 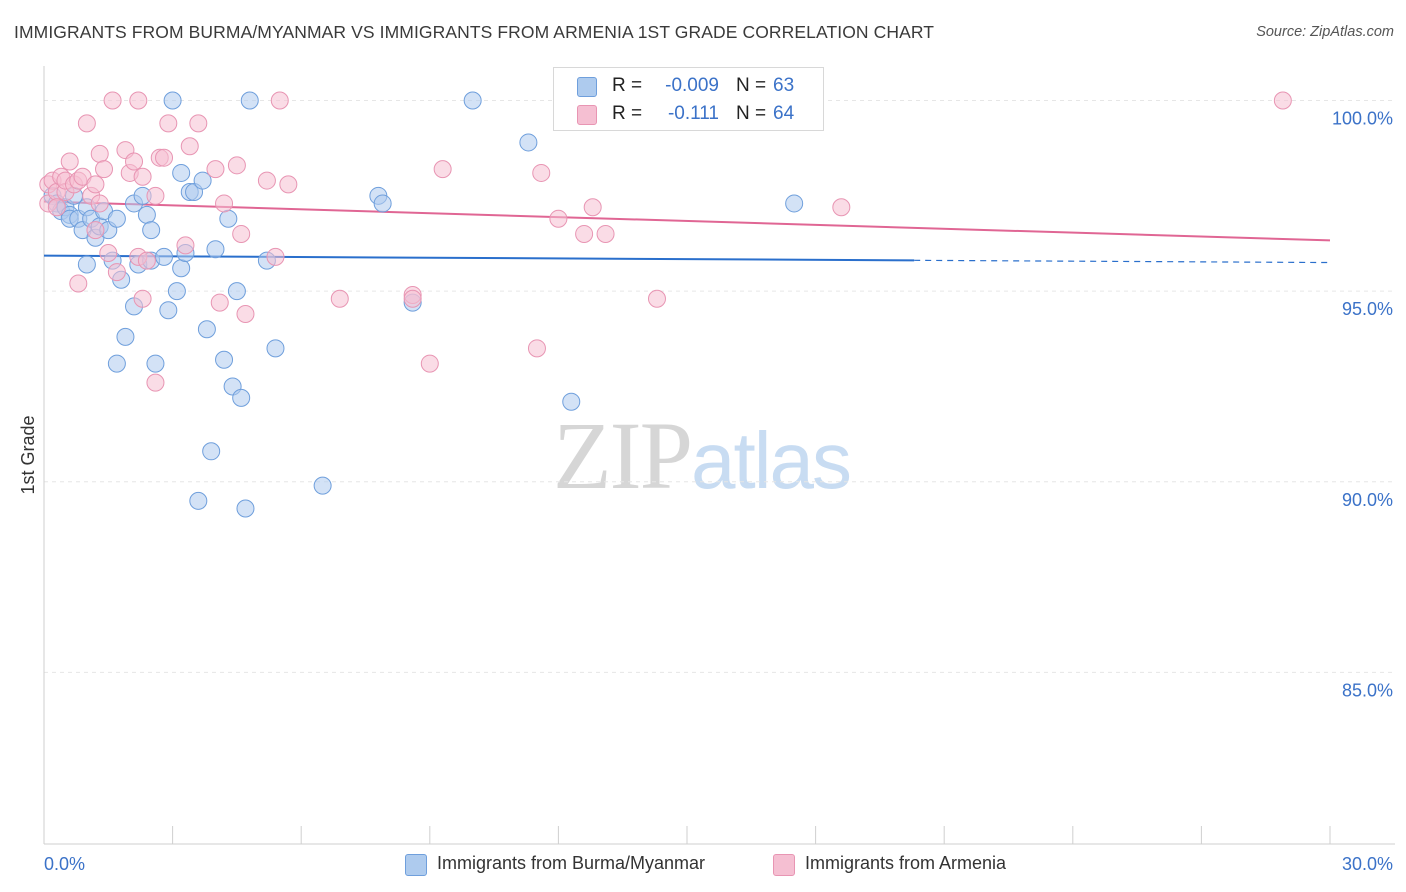 What do you see at coordinates (28, 454) in the screenshot?
I see `y-axis-label: 1st Grade` at bounding box center [28, 454].